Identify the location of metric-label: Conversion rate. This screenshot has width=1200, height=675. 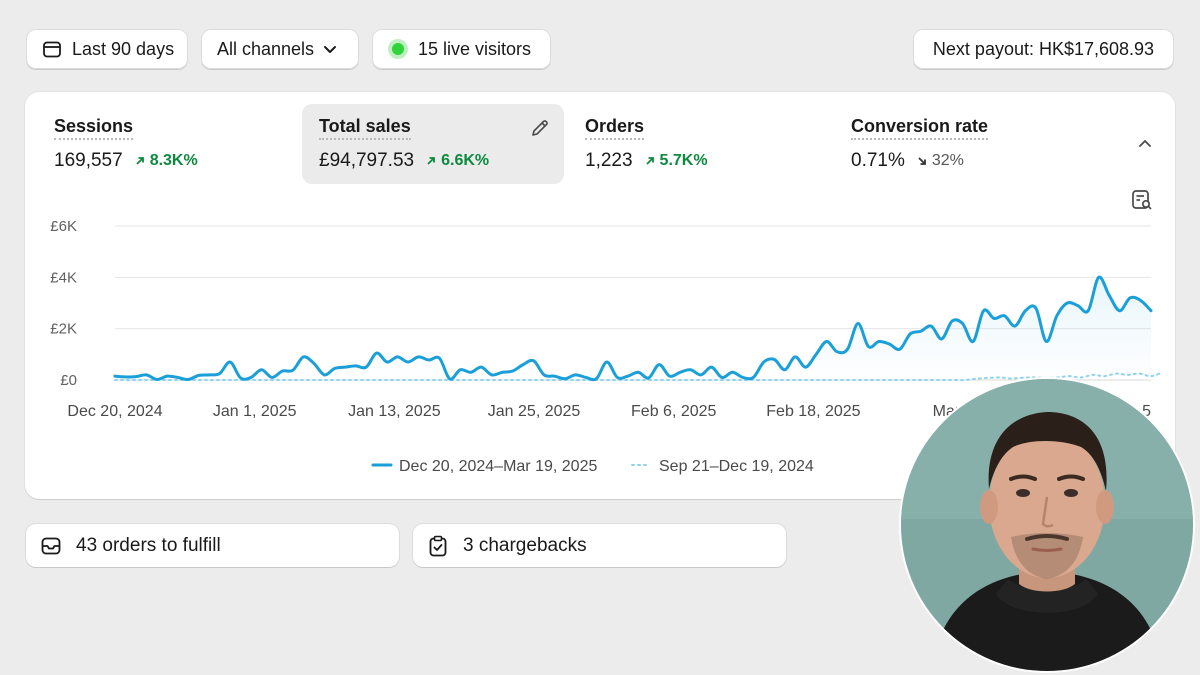
(920, 128).